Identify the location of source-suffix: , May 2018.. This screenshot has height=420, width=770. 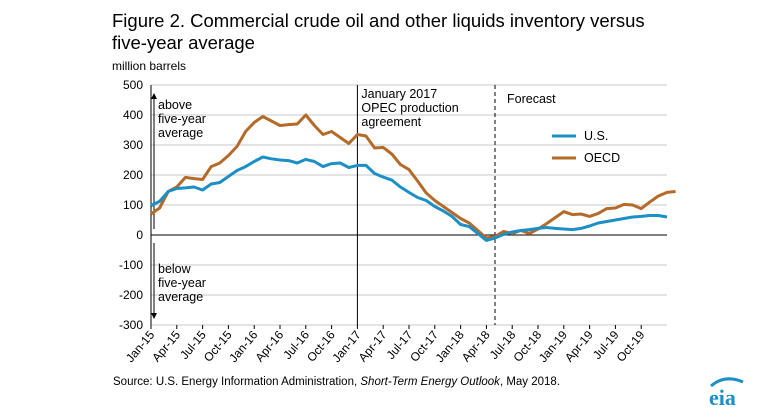
(530, 382).